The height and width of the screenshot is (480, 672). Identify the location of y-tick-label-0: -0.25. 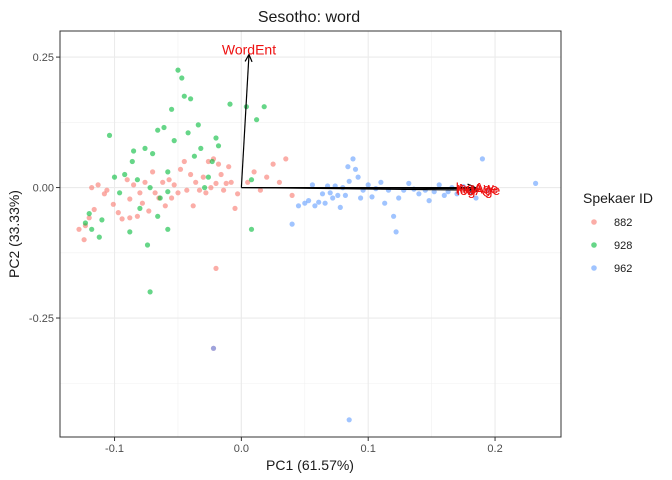
(41, 319).